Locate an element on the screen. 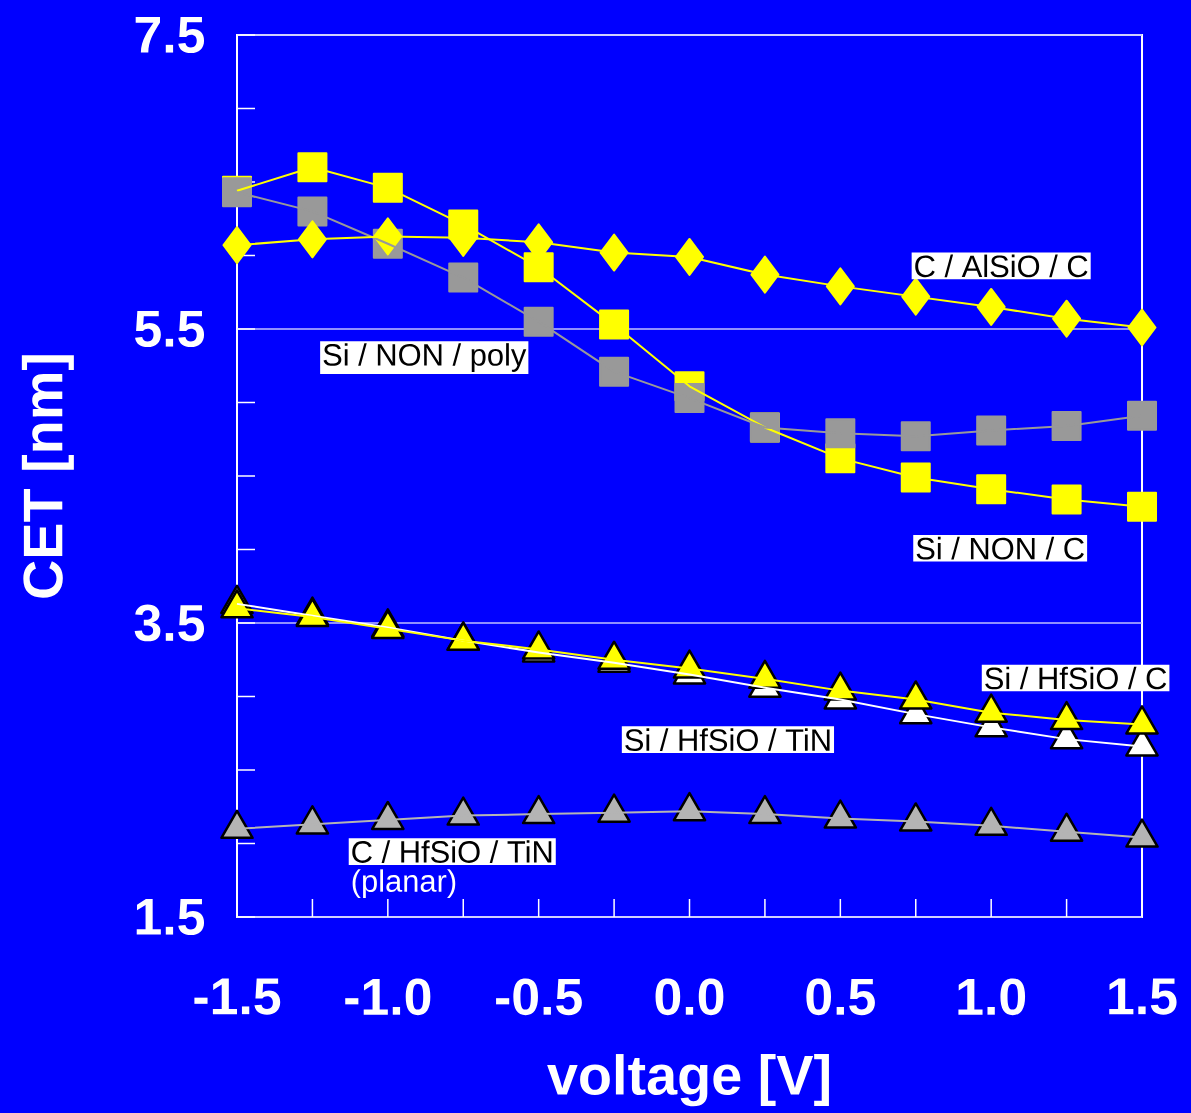 This screenshot has width=1191, height=1113. series-label: Si / HfSiO / TiN is located at coordinates (727, 740).